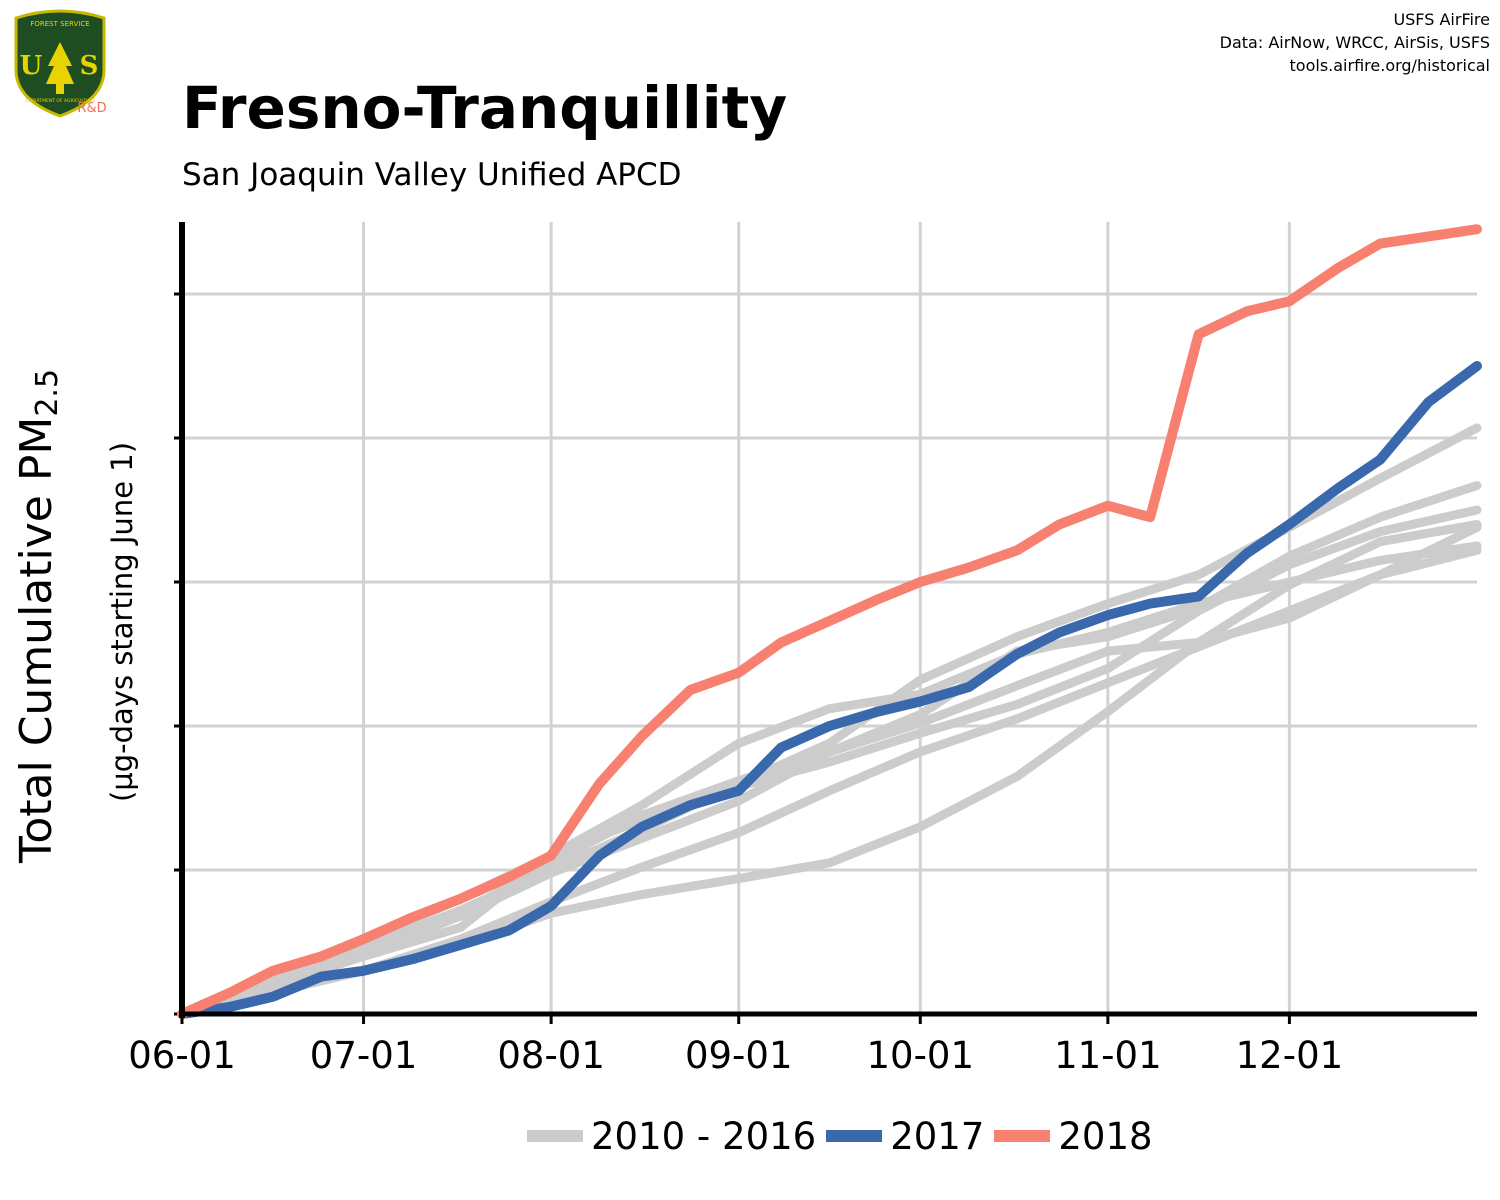 The height and width of the screenshot is (1200, 1500). Describe the element at coordinates (60, 101) in the screenshot. I see `logo-bottom-text: DEPARTMENT OF AGRICULTURE` at that location.